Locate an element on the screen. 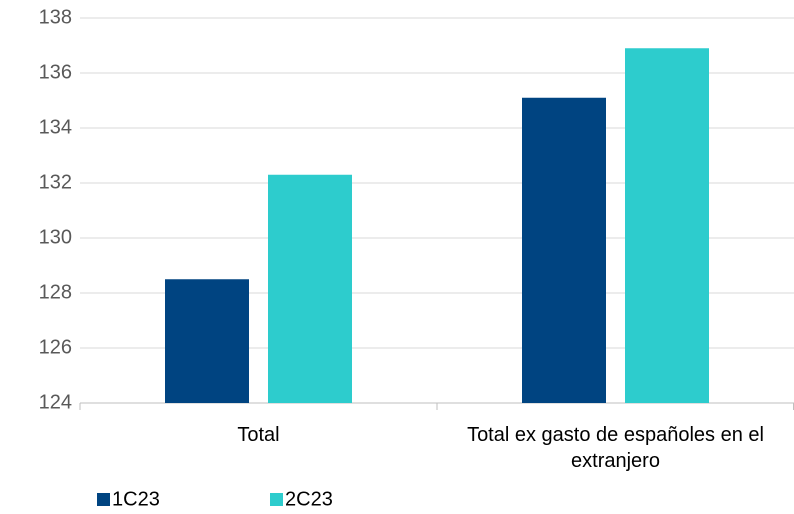 This screenshot has height=514, width=794. y-tick-label: 126 is located at coordinates (55, 347).